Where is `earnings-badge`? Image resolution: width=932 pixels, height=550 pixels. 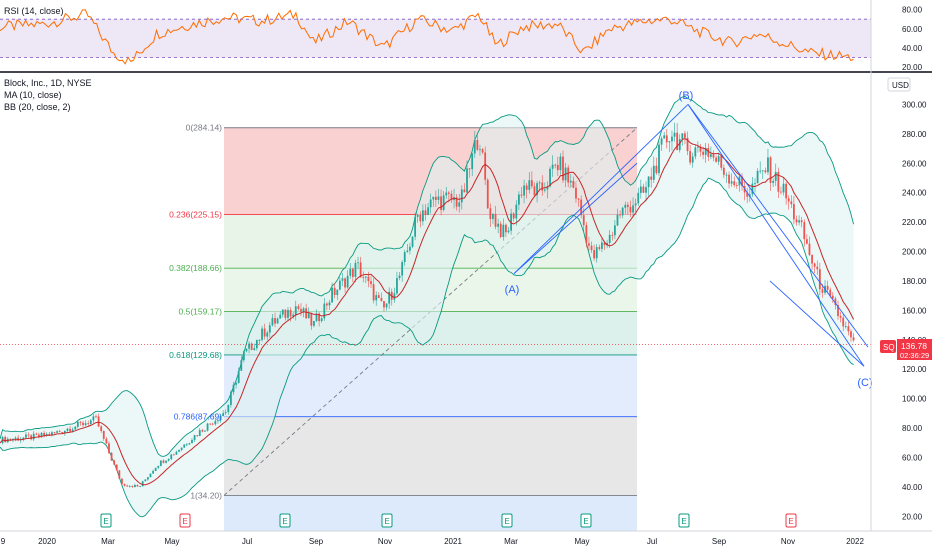
earnings-badge is located at coordinates (106, 520).